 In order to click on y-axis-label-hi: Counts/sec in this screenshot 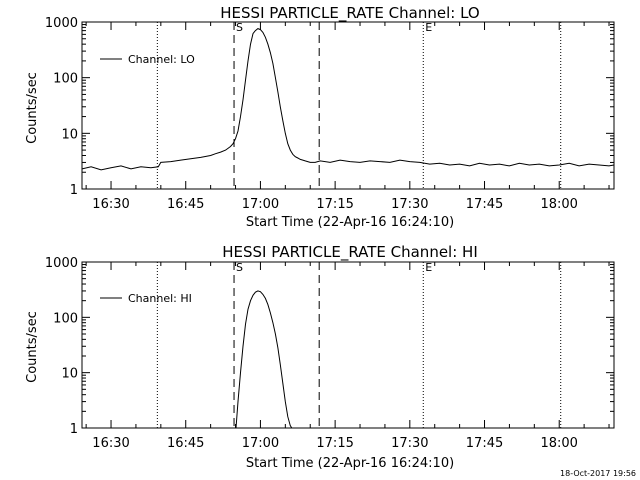, I will do `click(32, 347)`.